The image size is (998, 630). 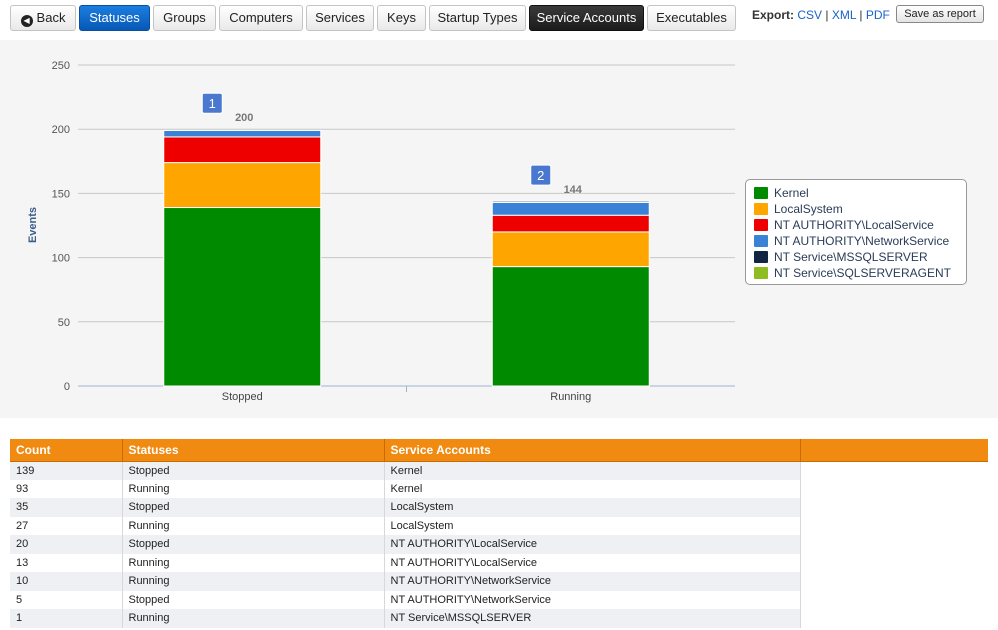 I want to click on y-tick-label: 150, so click(x=61, y=194).